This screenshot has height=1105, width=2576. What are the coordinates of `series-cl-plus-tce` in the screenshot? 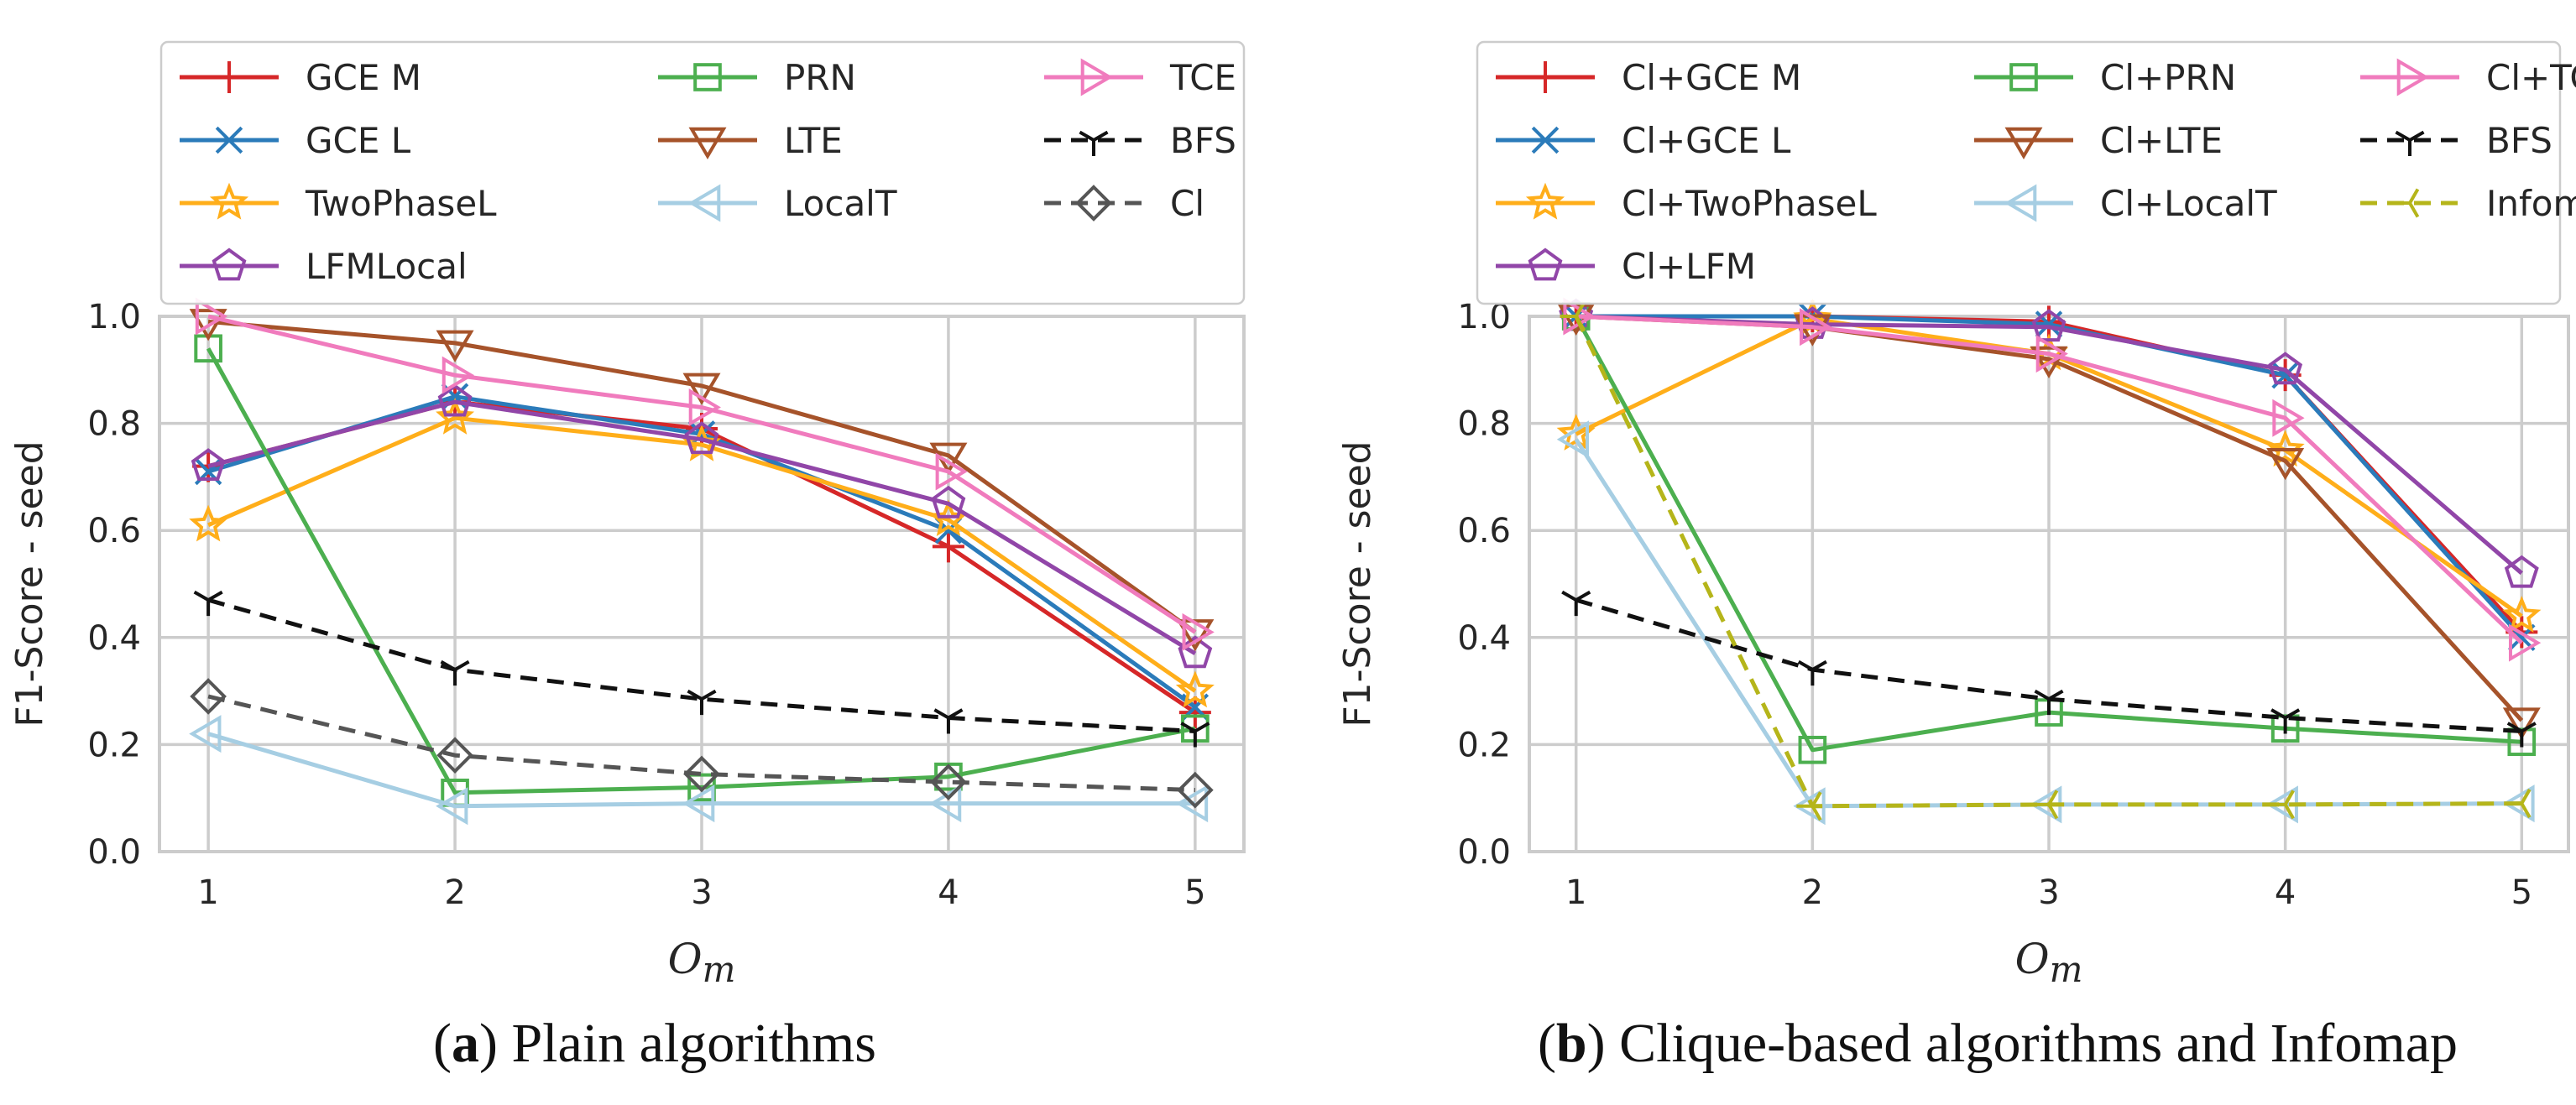 It's located at (2052, 479).